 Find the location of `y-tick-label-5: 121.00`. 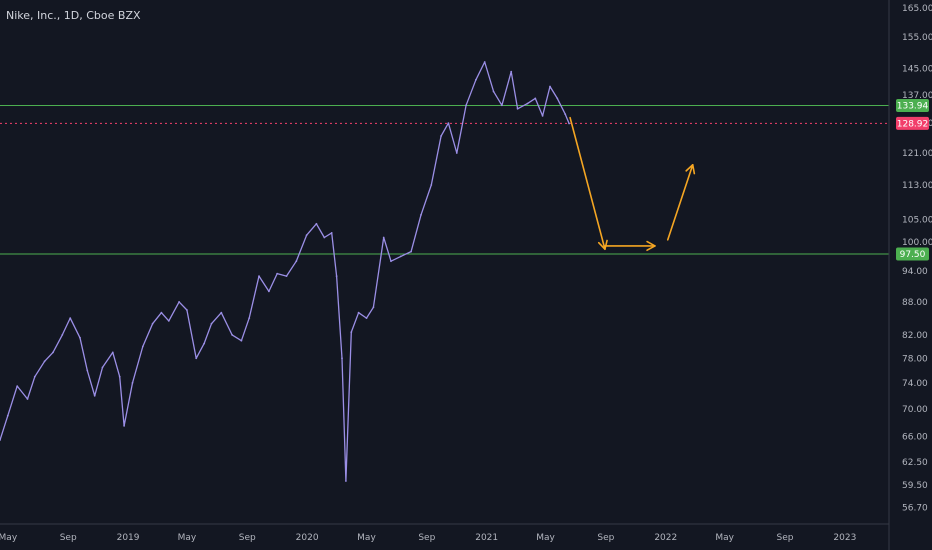

y-tick-label-5: 121.00 is located at coordinates (917, 154).